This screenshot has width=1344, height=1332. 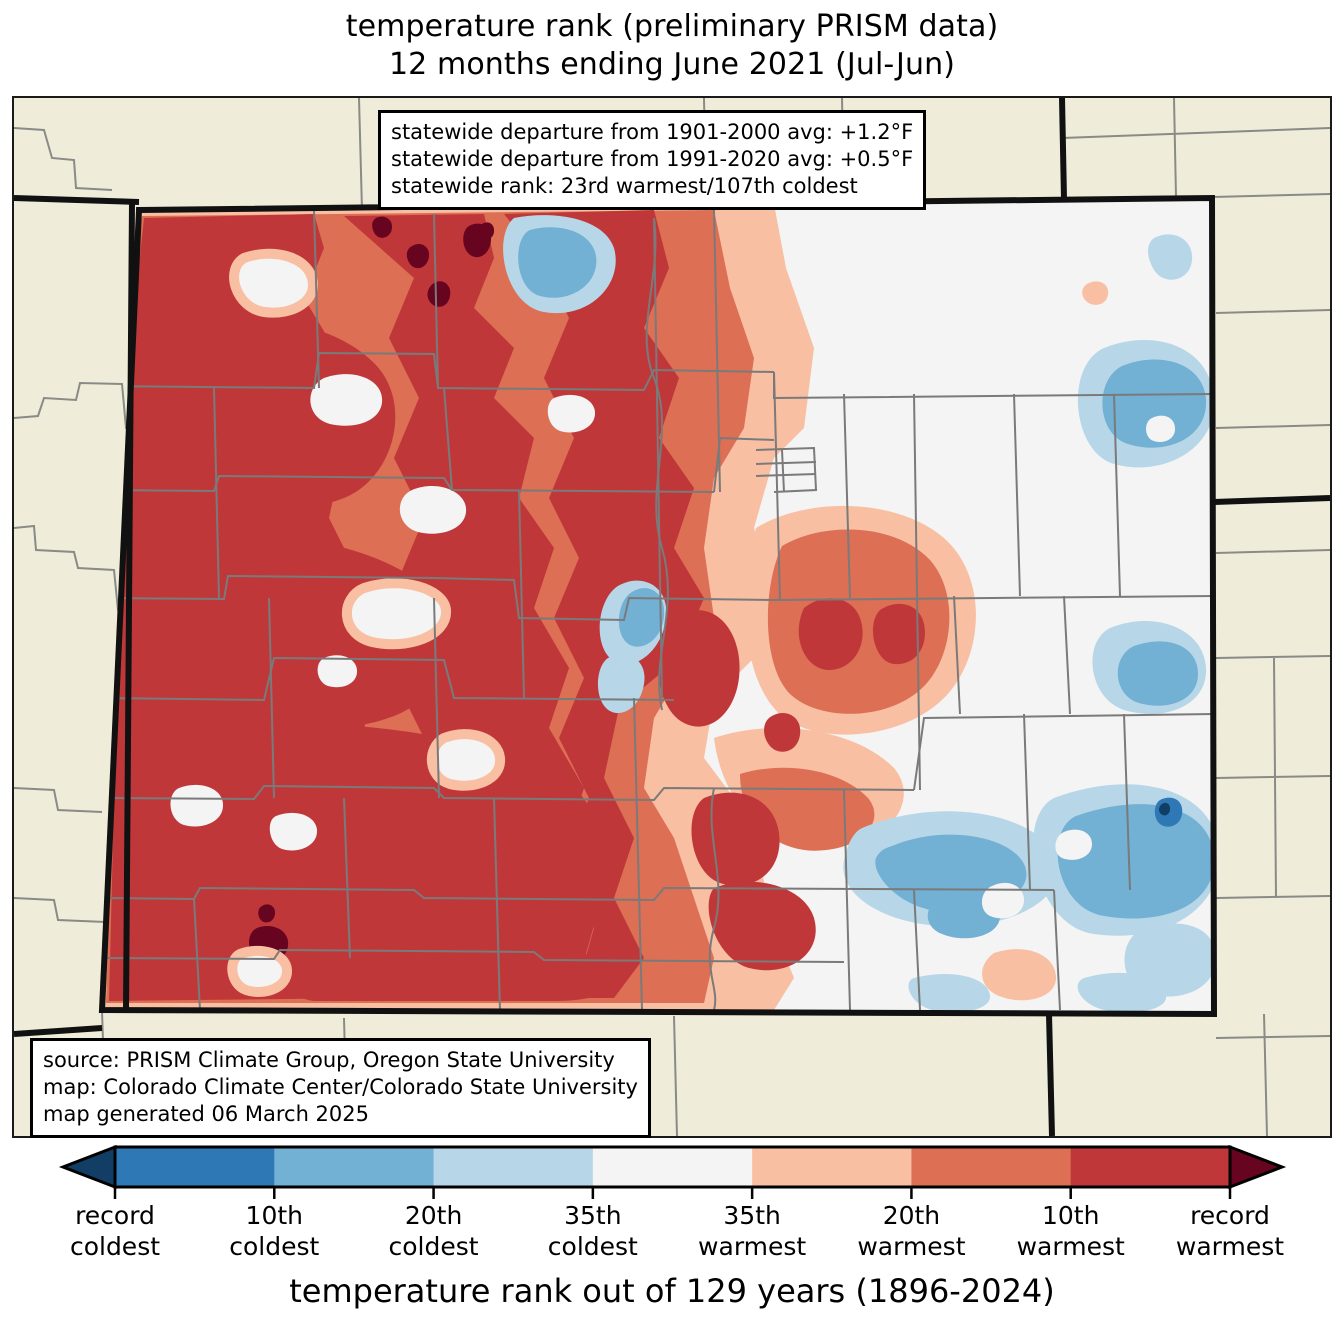 I want to click on map-generated-line: map generated 06 March 2025, so click(x=206, y=1114).